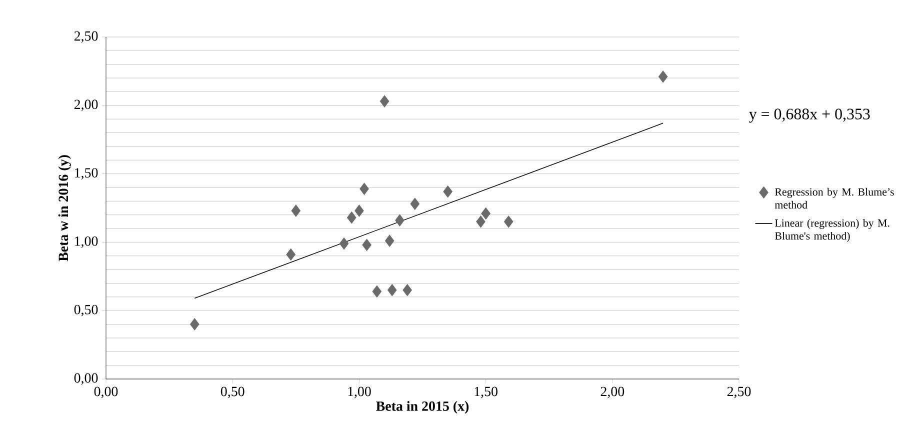 This screenshot has height=434, width=906. What do you see at coordinates (86, 242) in the screenshot?
I see `y-tick-label: 1,00` at bounding box center [86, 242].